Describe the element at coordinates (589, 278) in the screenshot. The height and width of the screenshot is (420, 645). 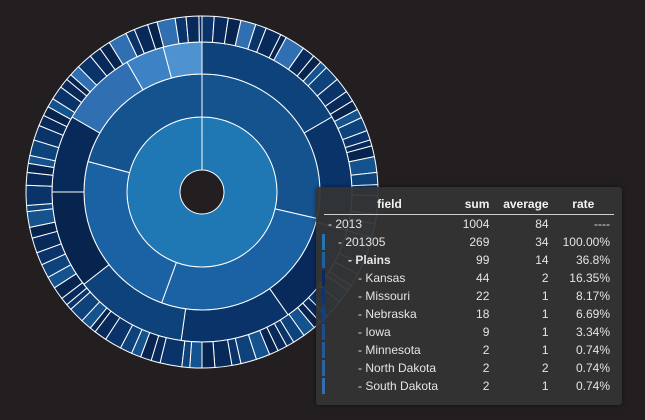
I see `row-rate: 16.35%` at that location.